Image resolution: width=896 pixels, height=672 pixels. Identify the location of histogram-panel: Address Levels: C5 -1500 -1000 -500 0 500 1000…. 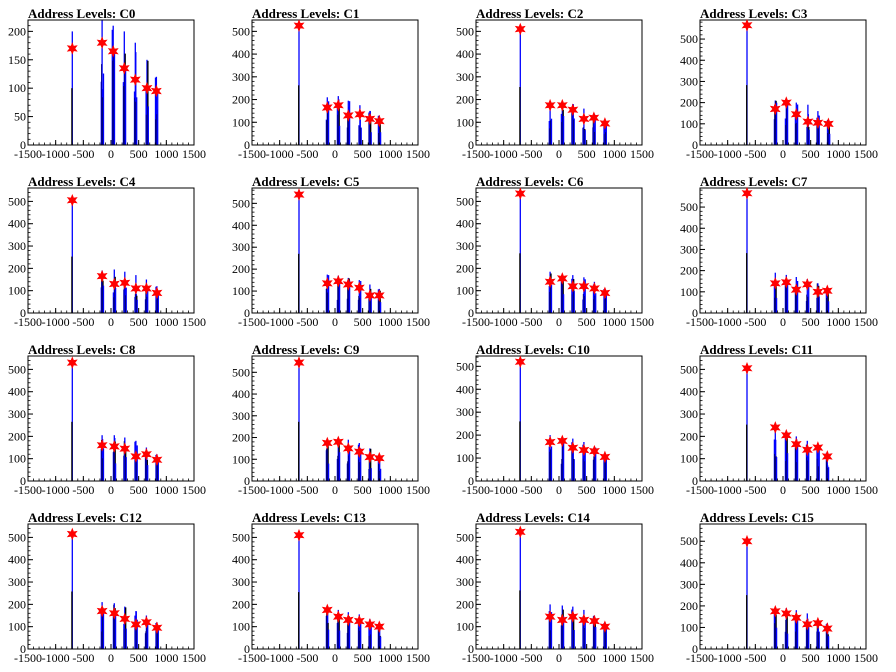
(336, 252).